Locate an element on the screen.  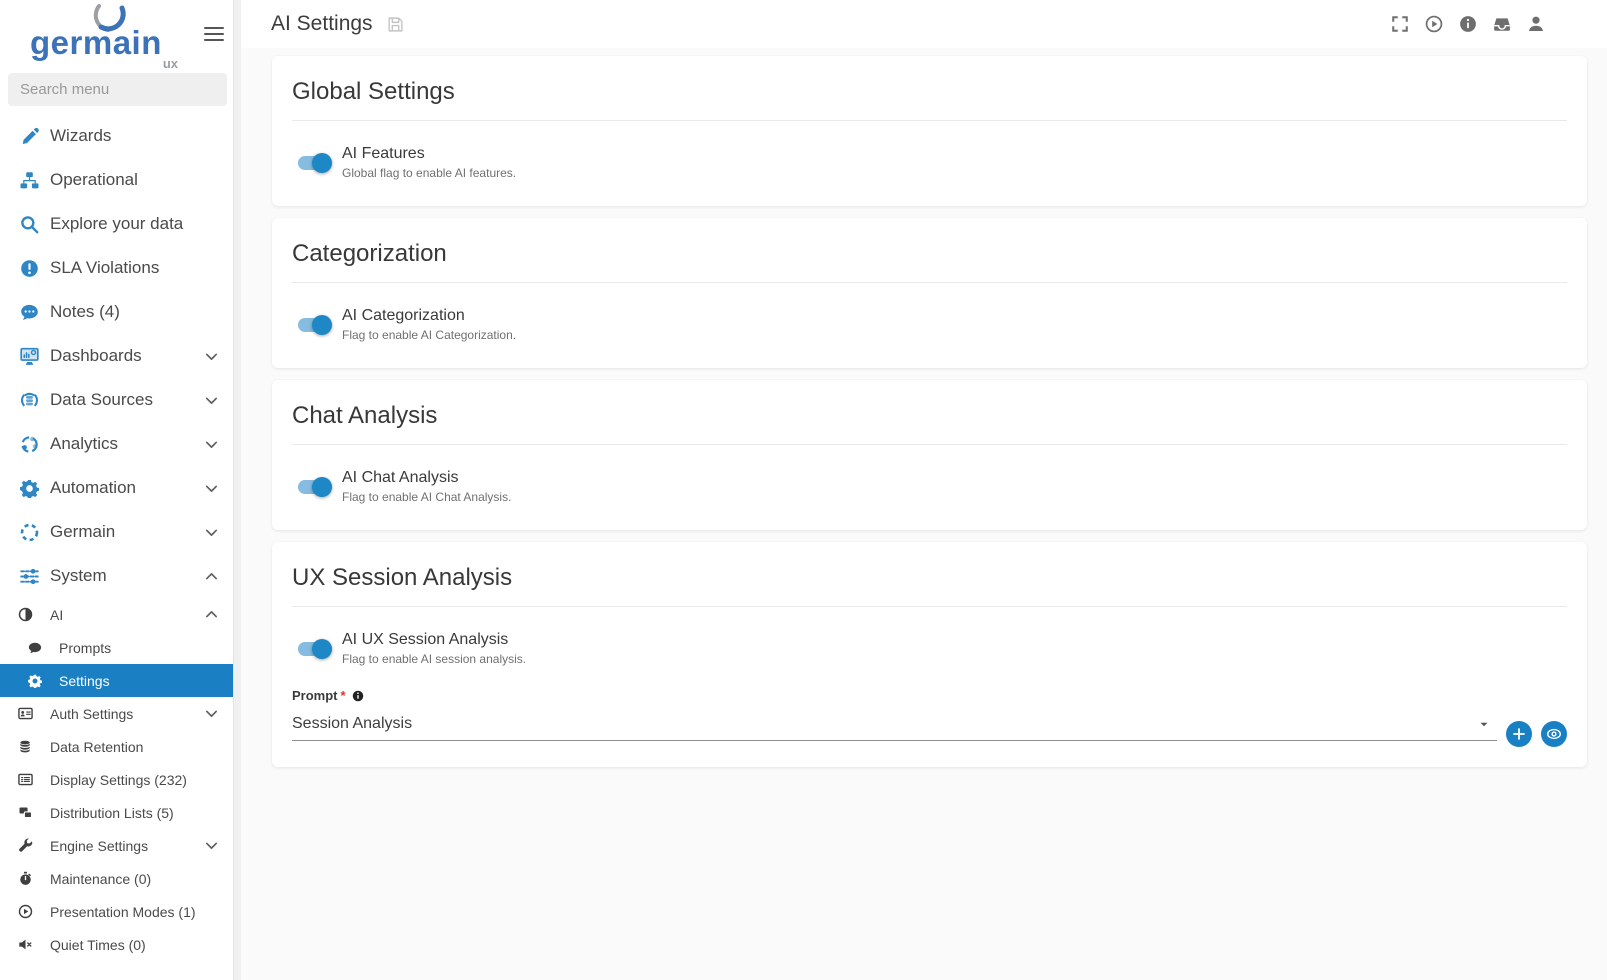
sidebar-item-data-sources: Data Sources is located at coordinates (116, 400).